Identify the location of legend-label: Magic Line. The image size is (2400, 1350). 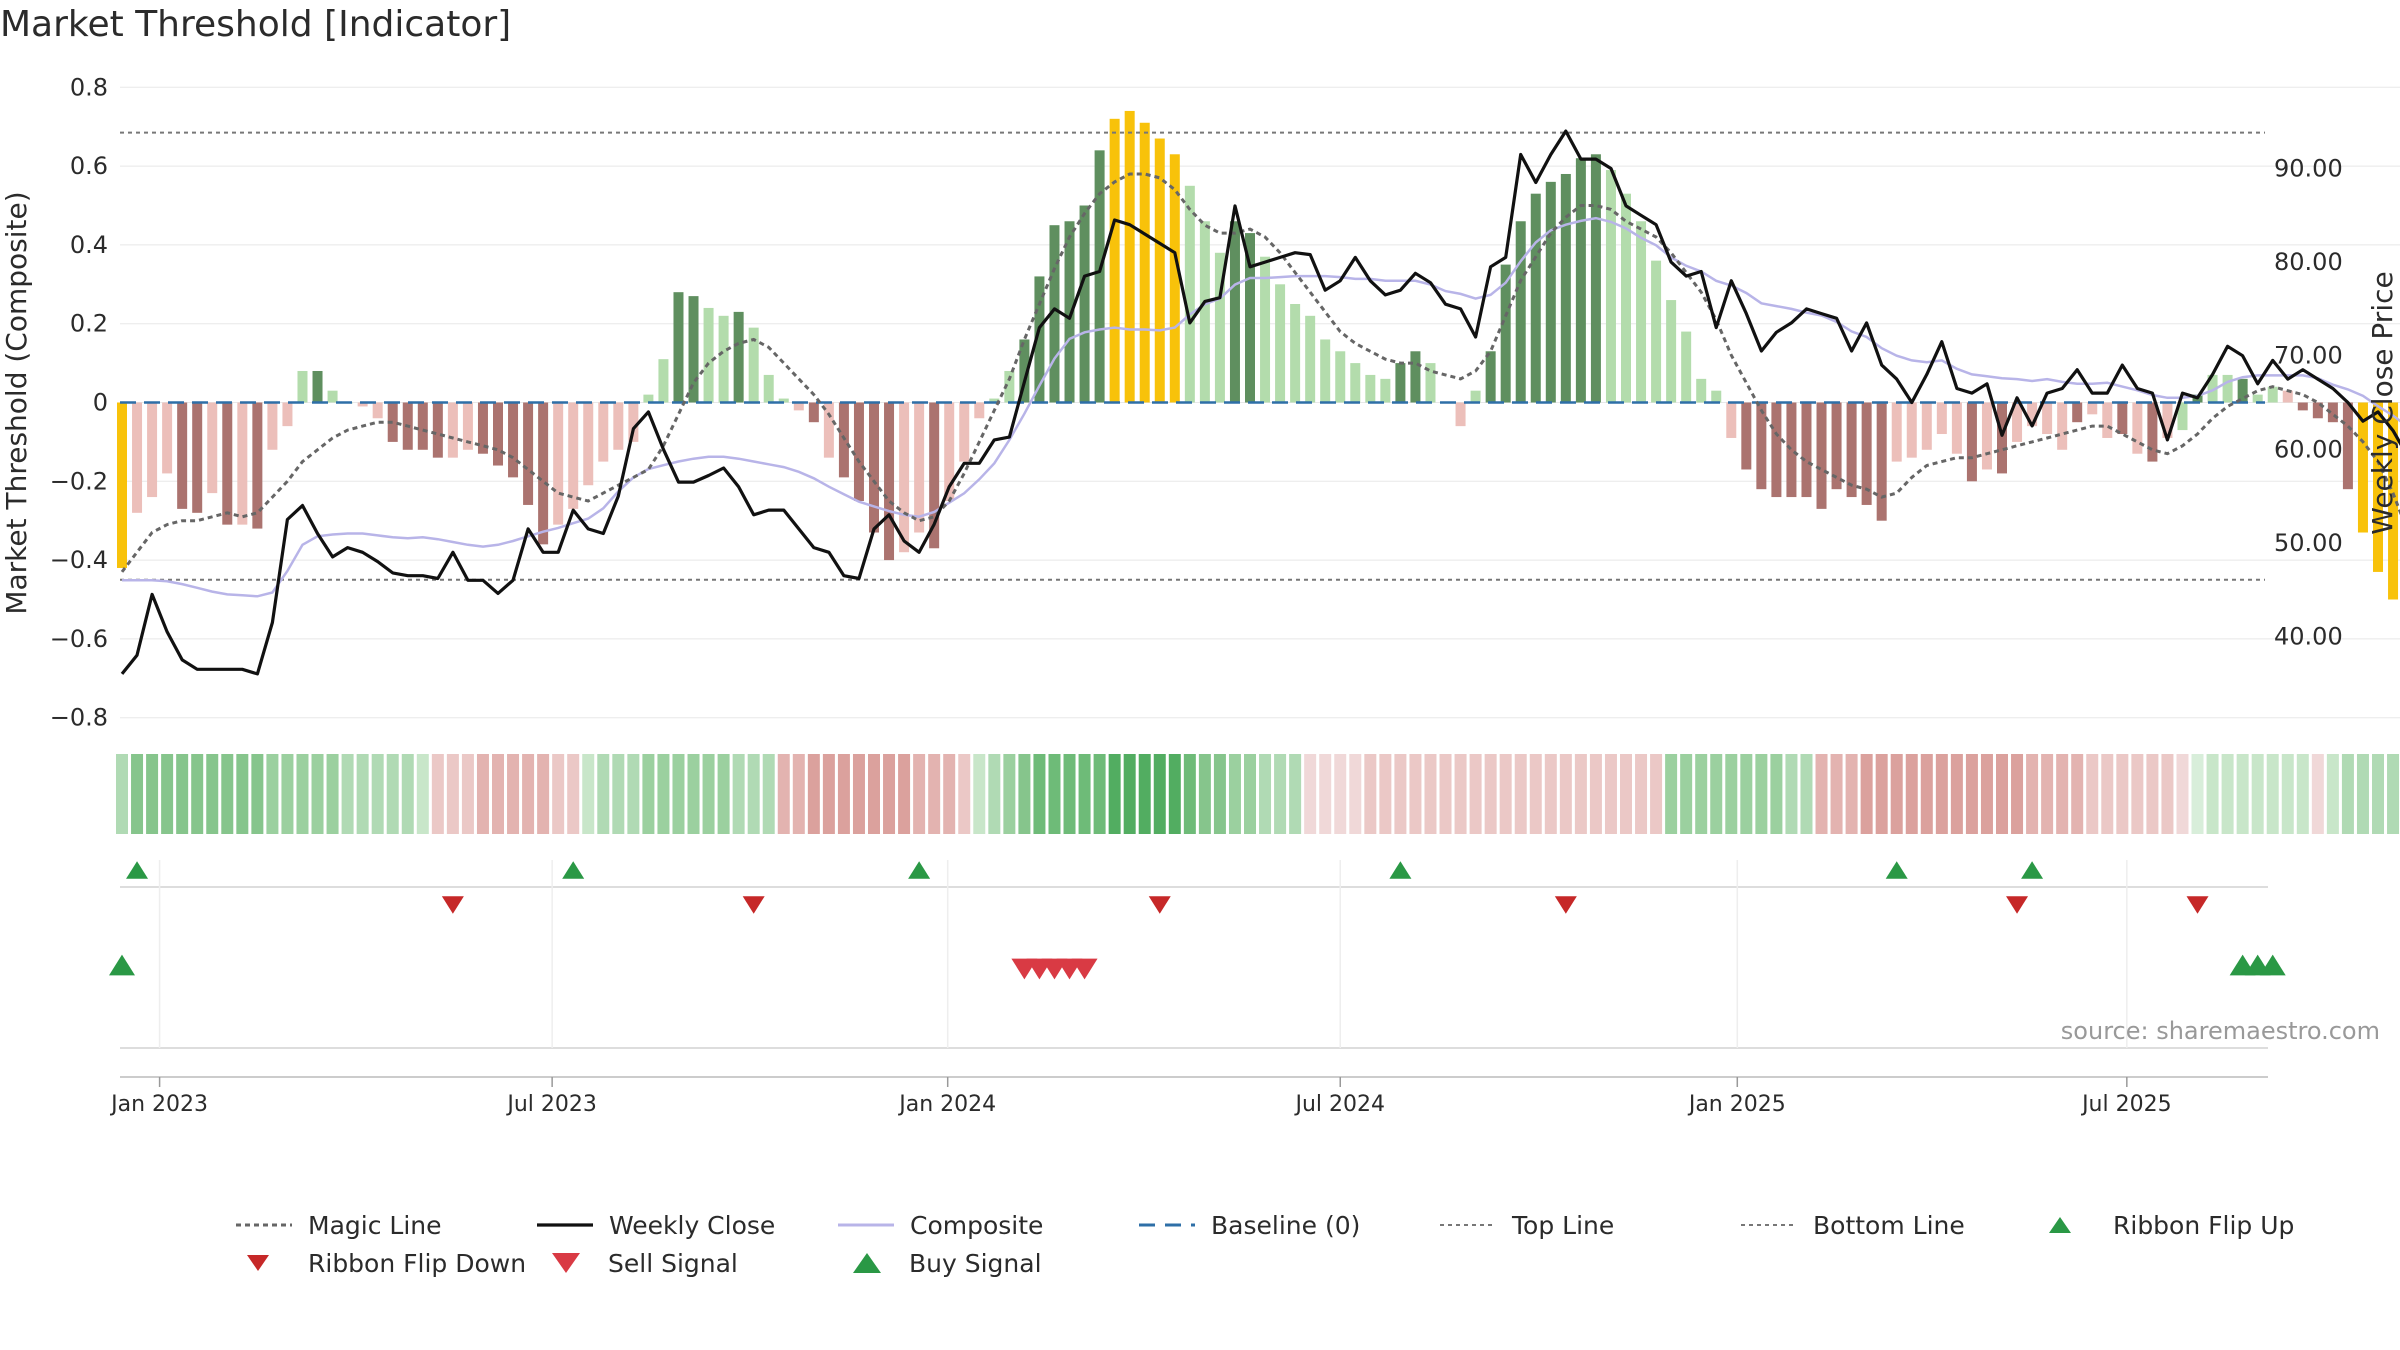
(375, 1225).